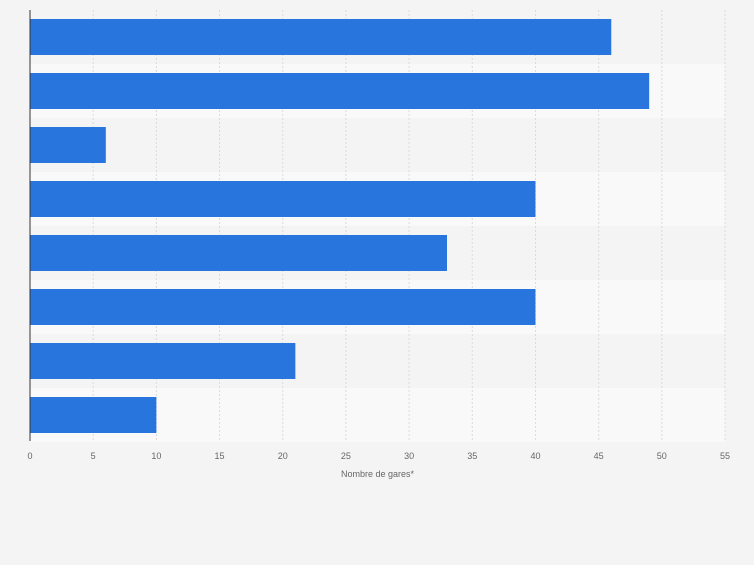  I want to click on x-tick-label: 40, so click(535, 456).